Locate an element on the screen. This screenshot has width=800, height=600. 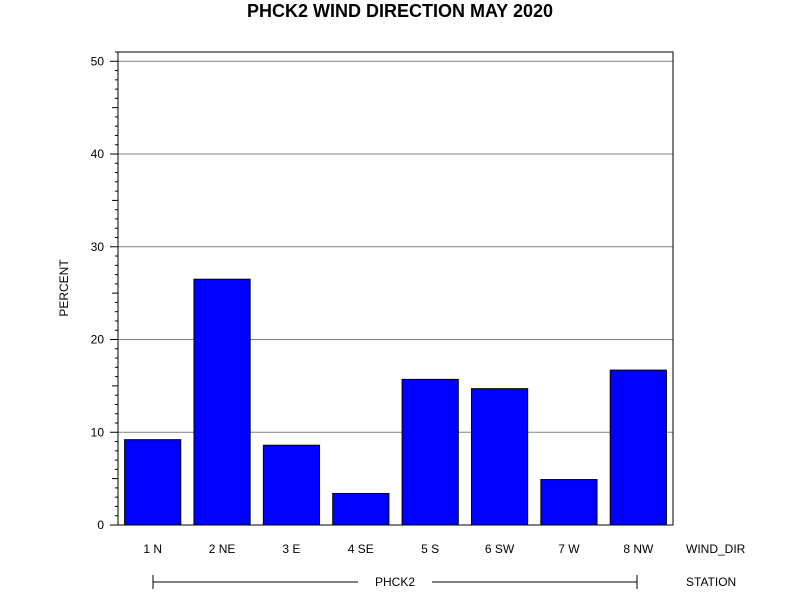
x-tick-label: 5 S is located at coordinates (430, 549).